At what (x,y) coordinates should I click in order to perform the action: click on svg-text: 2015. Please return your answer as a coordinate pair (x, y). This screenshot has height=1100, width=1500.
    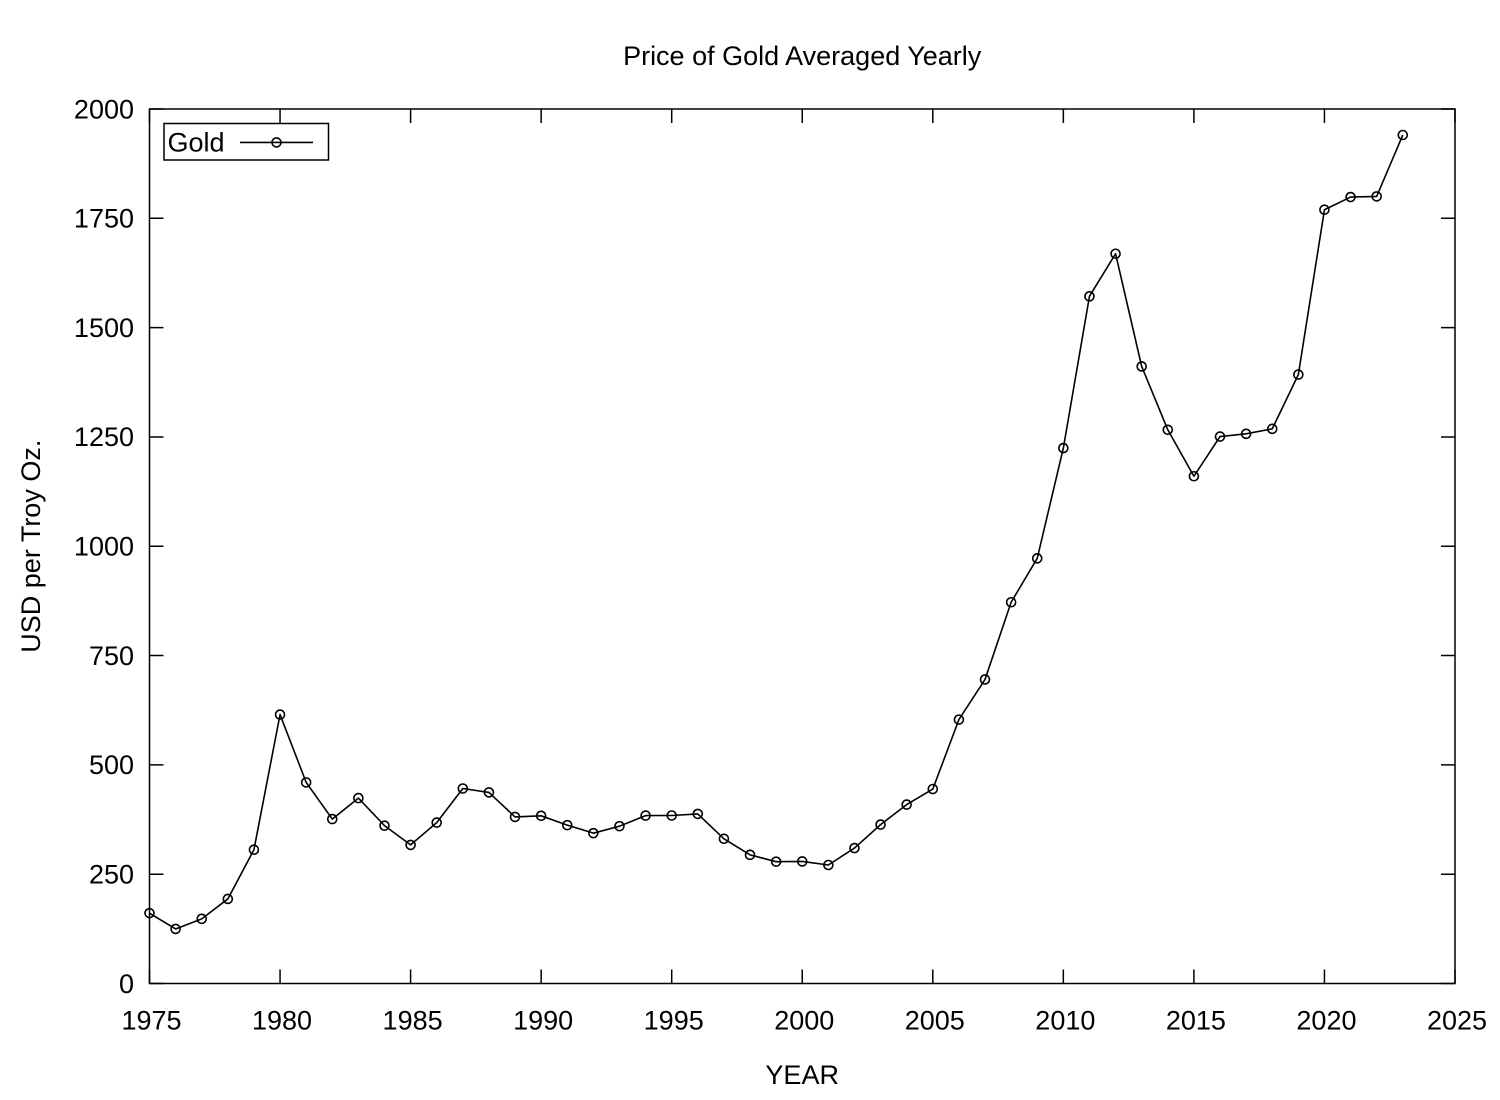
    Looking at the image, I should click on (1196, 1021).